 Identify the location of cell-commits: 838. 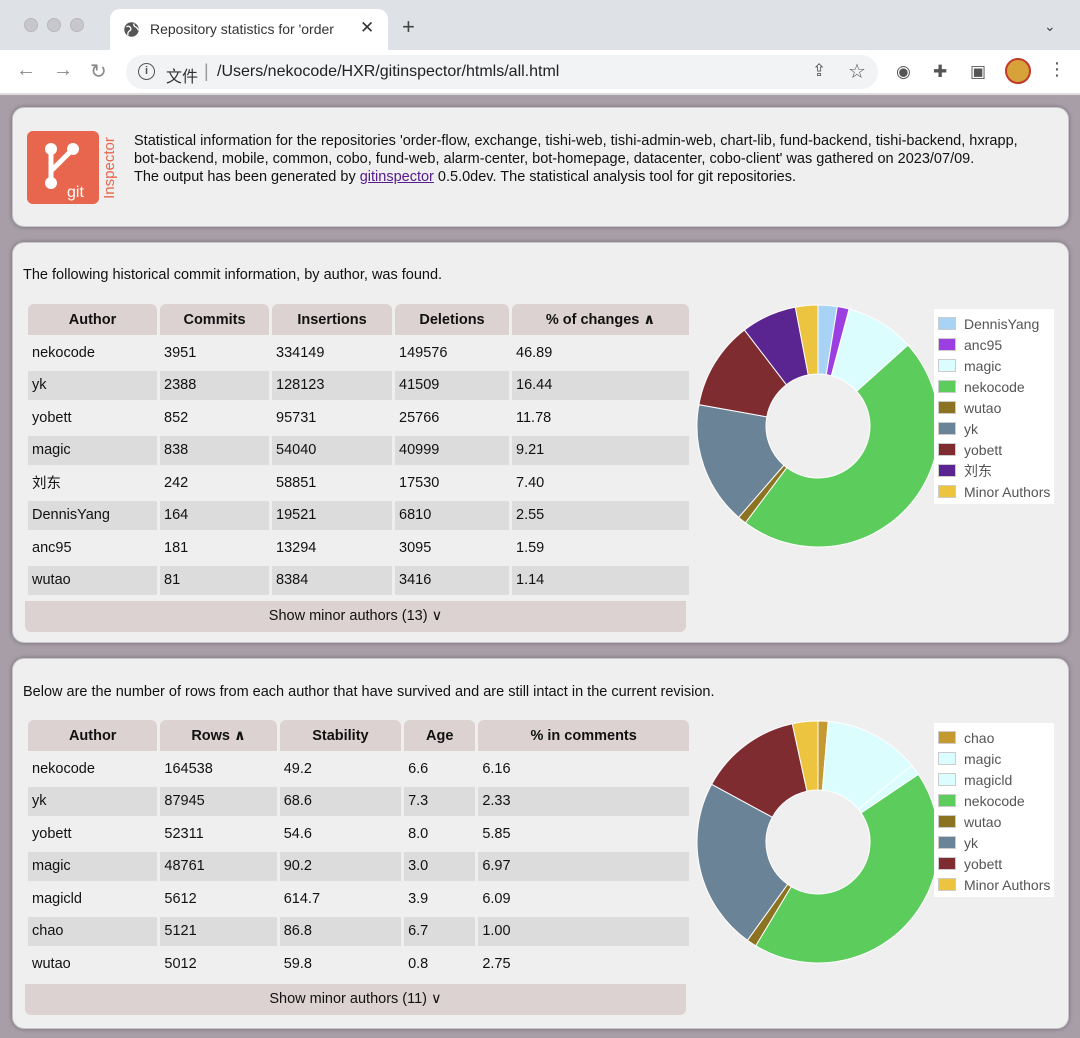
(214, 450).